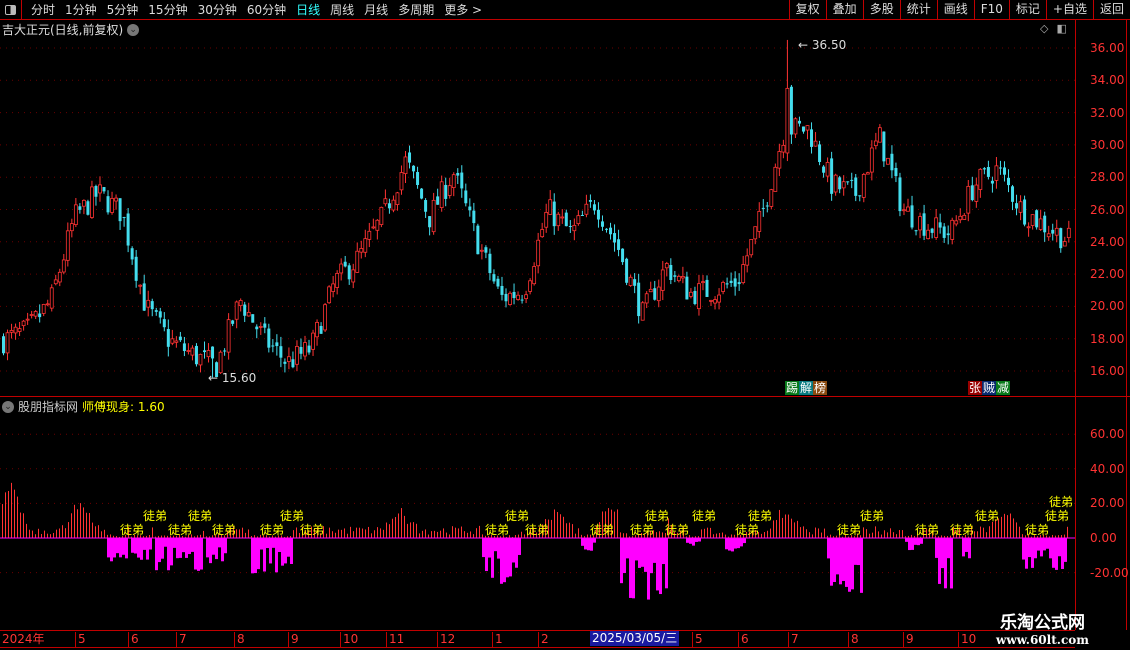 The height and width of the screenshot is (650, 1130). Describe the element at coordinates (416, 10) in the screenshot. I see `period-tab: 多周期` at that location.